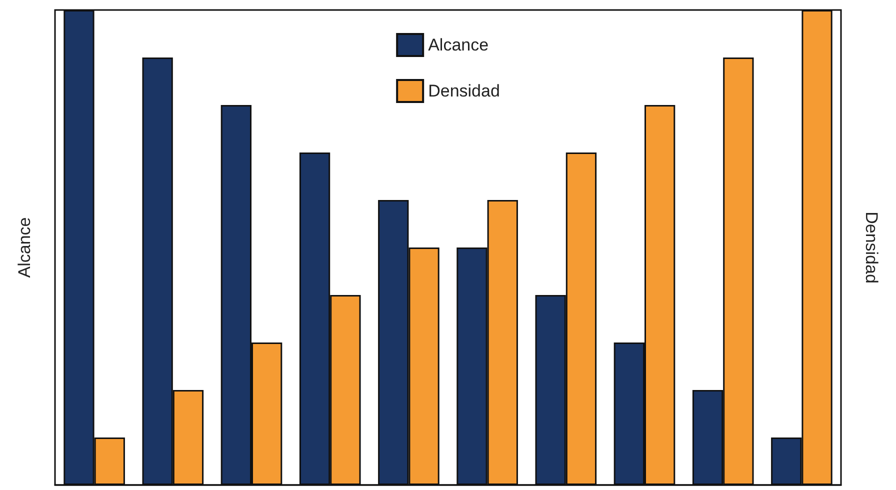  Describe the element at coordinates (871, 248) in the screenshot. I see `y2-axis-title: Densidad` at that location.